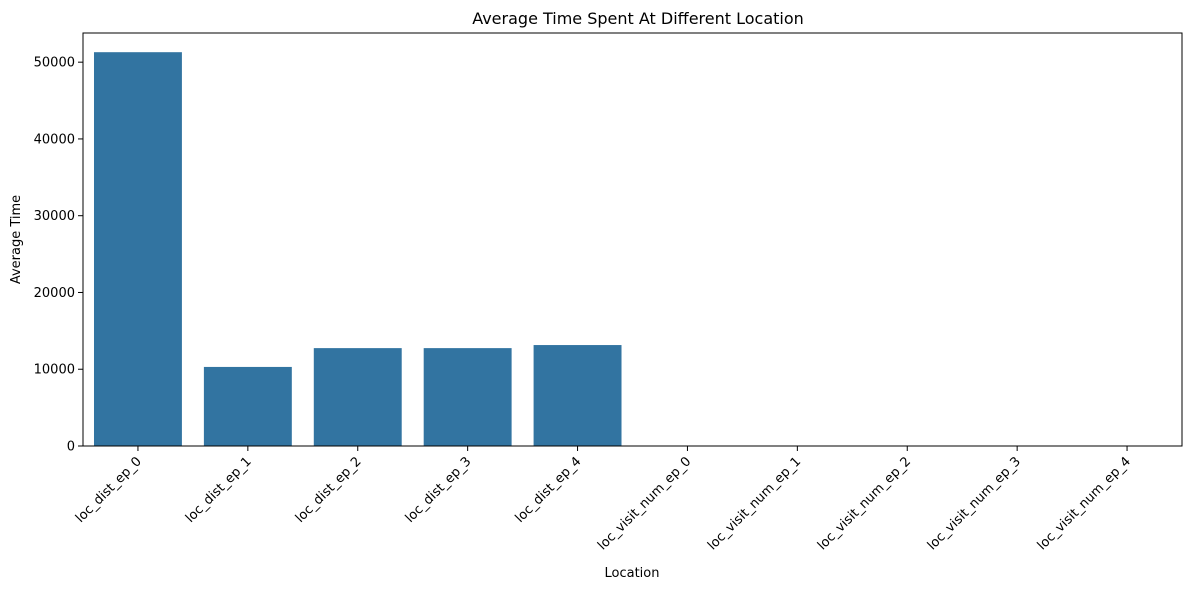  What do you see at coordinates (644, 503) in the screenshot?
I see `x-tick-label: loc_visit_num_ep_0` at bounding box center [644, 503].